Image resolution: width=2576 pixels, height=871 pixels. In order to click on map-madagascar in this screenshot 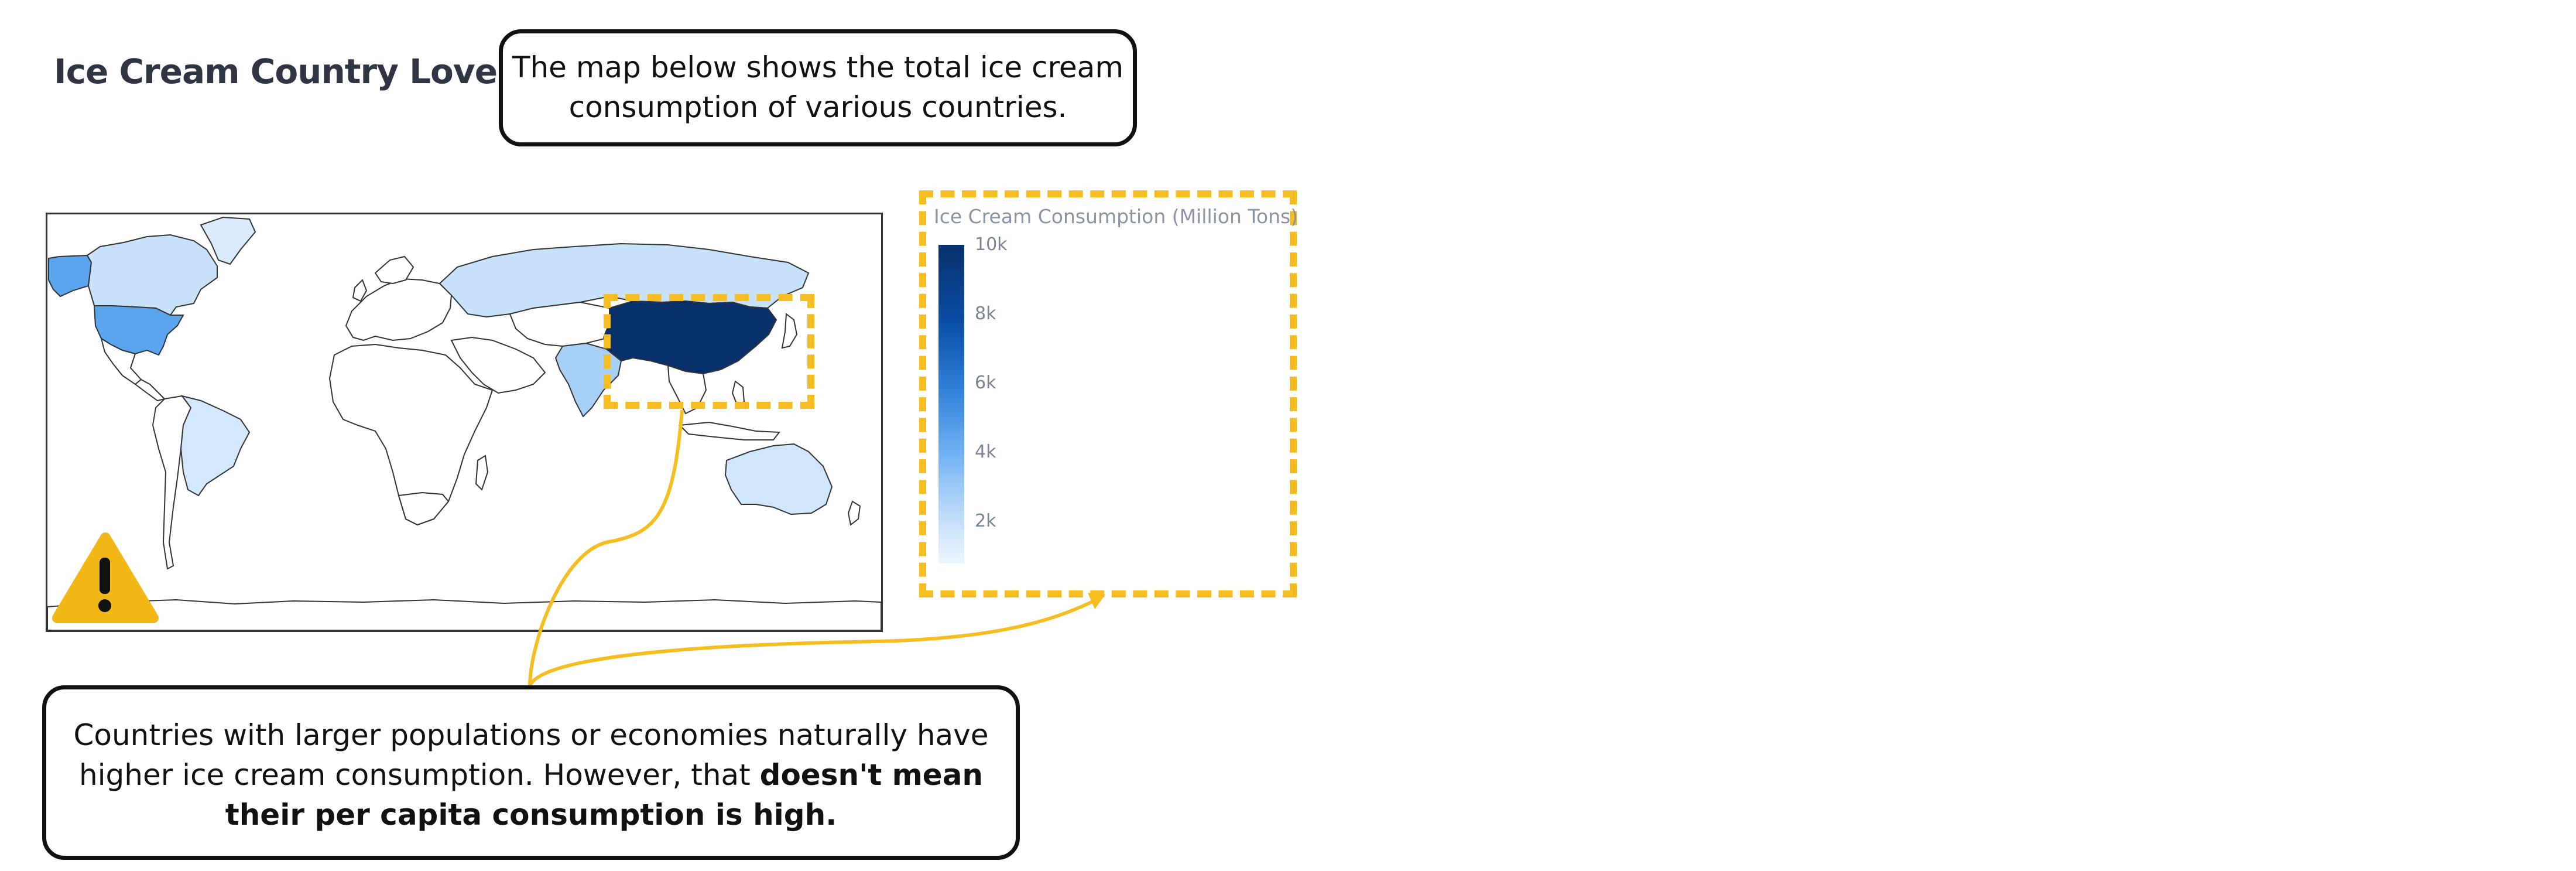, I will do `click(482, 473)`.